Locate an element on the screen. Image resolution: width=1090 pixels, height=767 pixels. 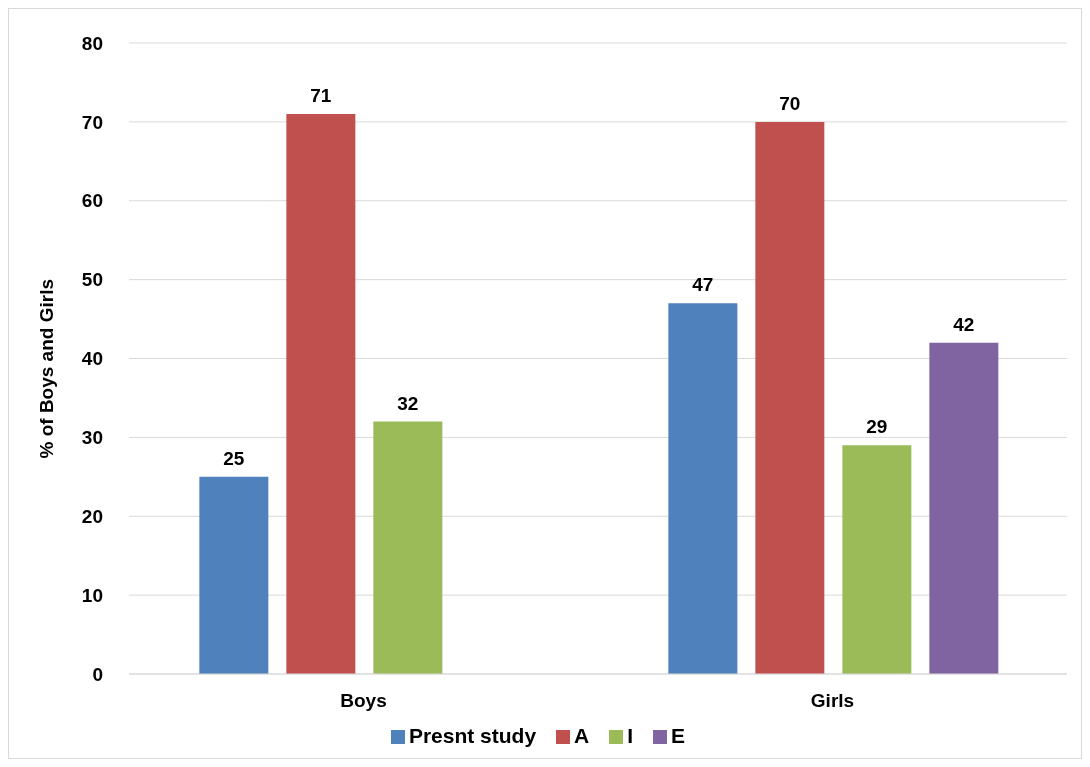
data-label: 42 is located at coordinates (964, 324).